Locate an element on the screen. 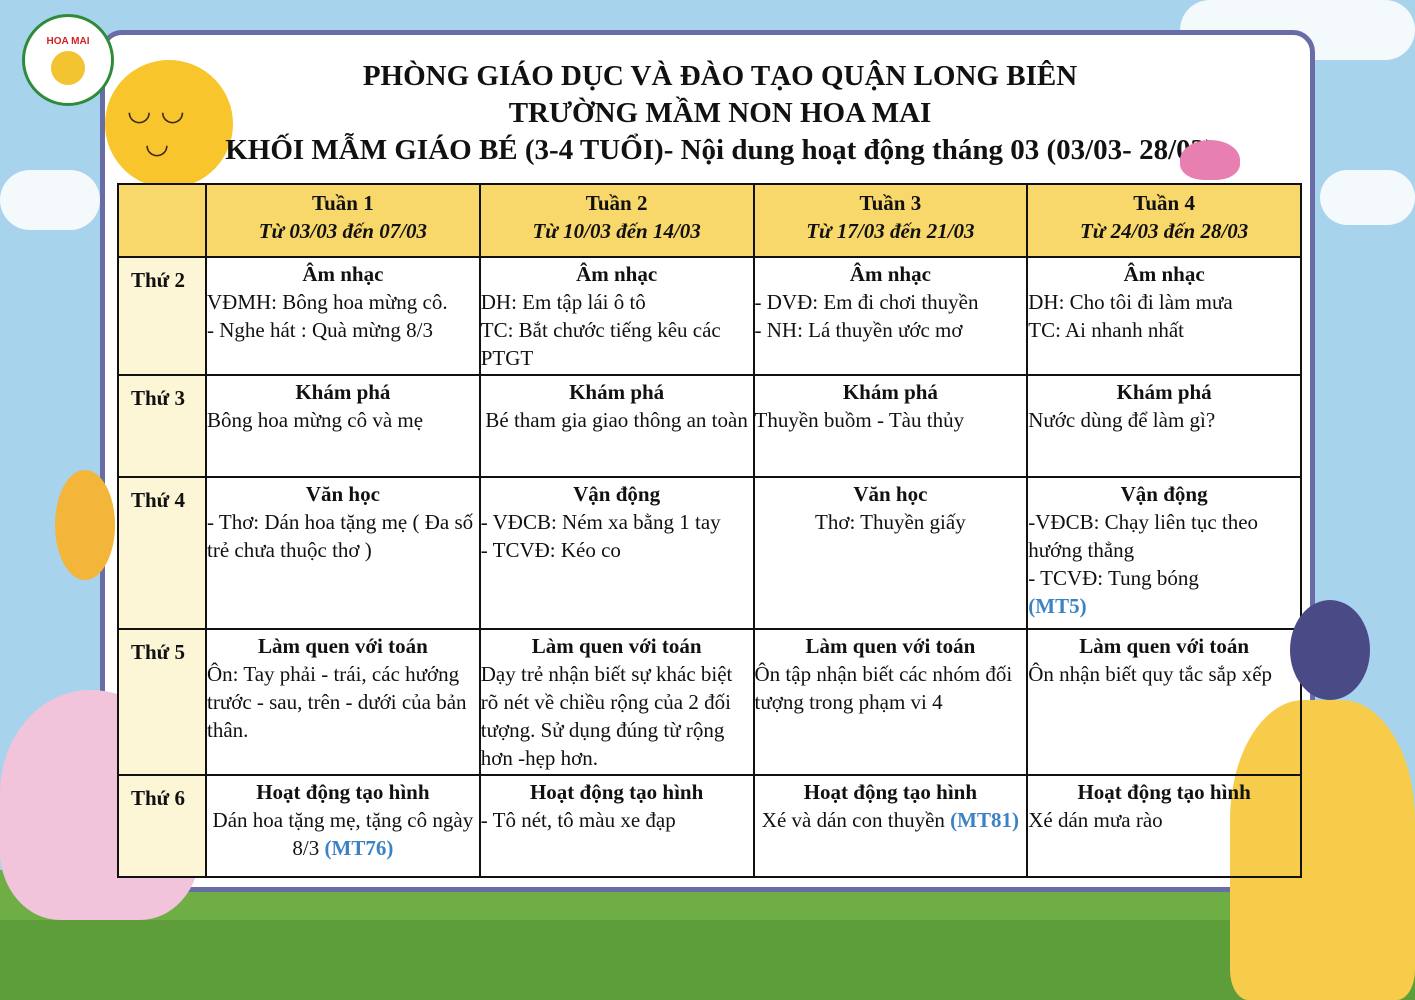  activity-detail: Xé và dán con thuyền (MT81) is located at coordinates (891, 820).